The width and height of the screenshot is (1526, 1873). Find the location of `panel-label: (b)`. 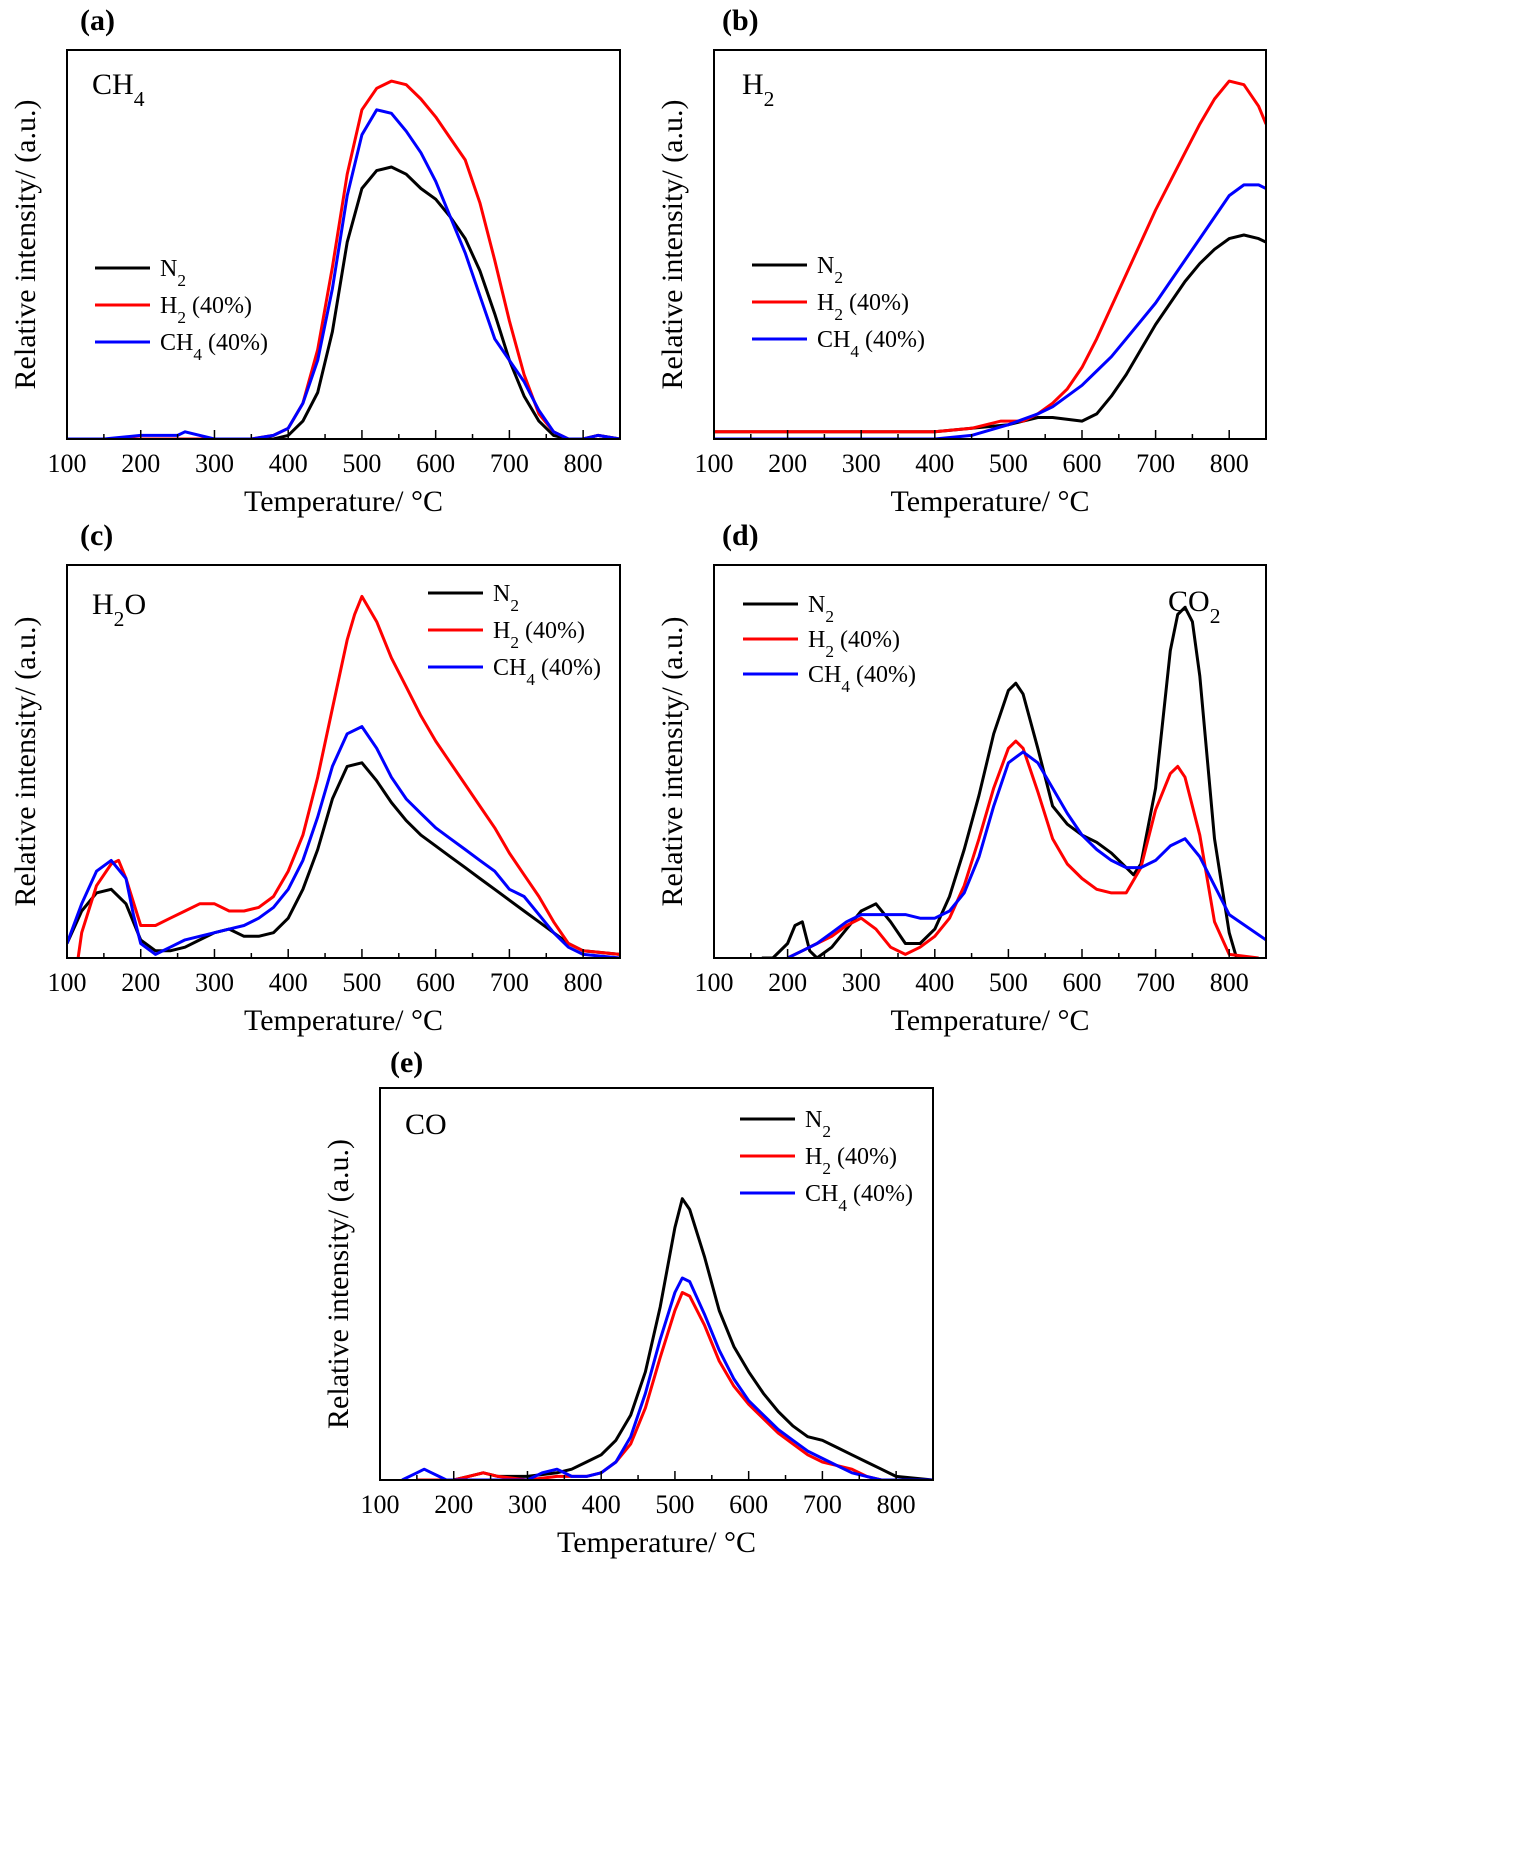

panel-label: (b) is located at coordinates (740, 20).